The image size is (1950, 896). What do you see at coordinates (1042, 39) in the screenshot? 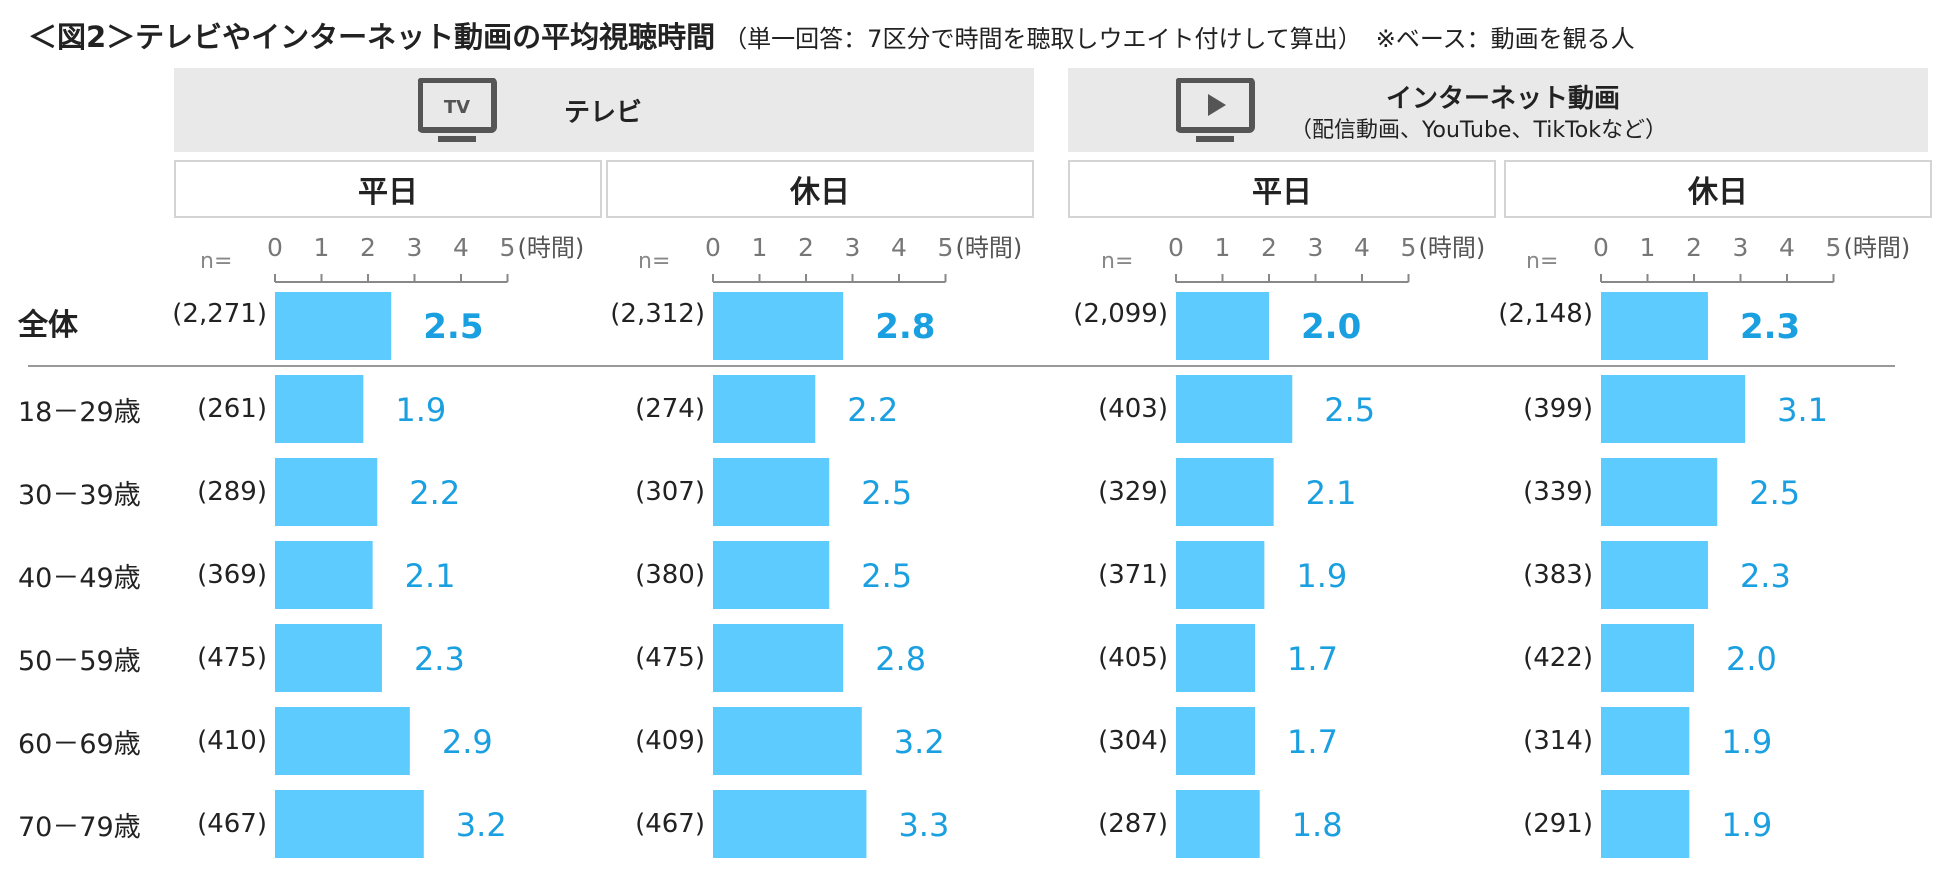
I see `title-sub: （単一回答：7区分で時間を聴取しウエイト付けして算出）` at bounding box center [1042, 39].